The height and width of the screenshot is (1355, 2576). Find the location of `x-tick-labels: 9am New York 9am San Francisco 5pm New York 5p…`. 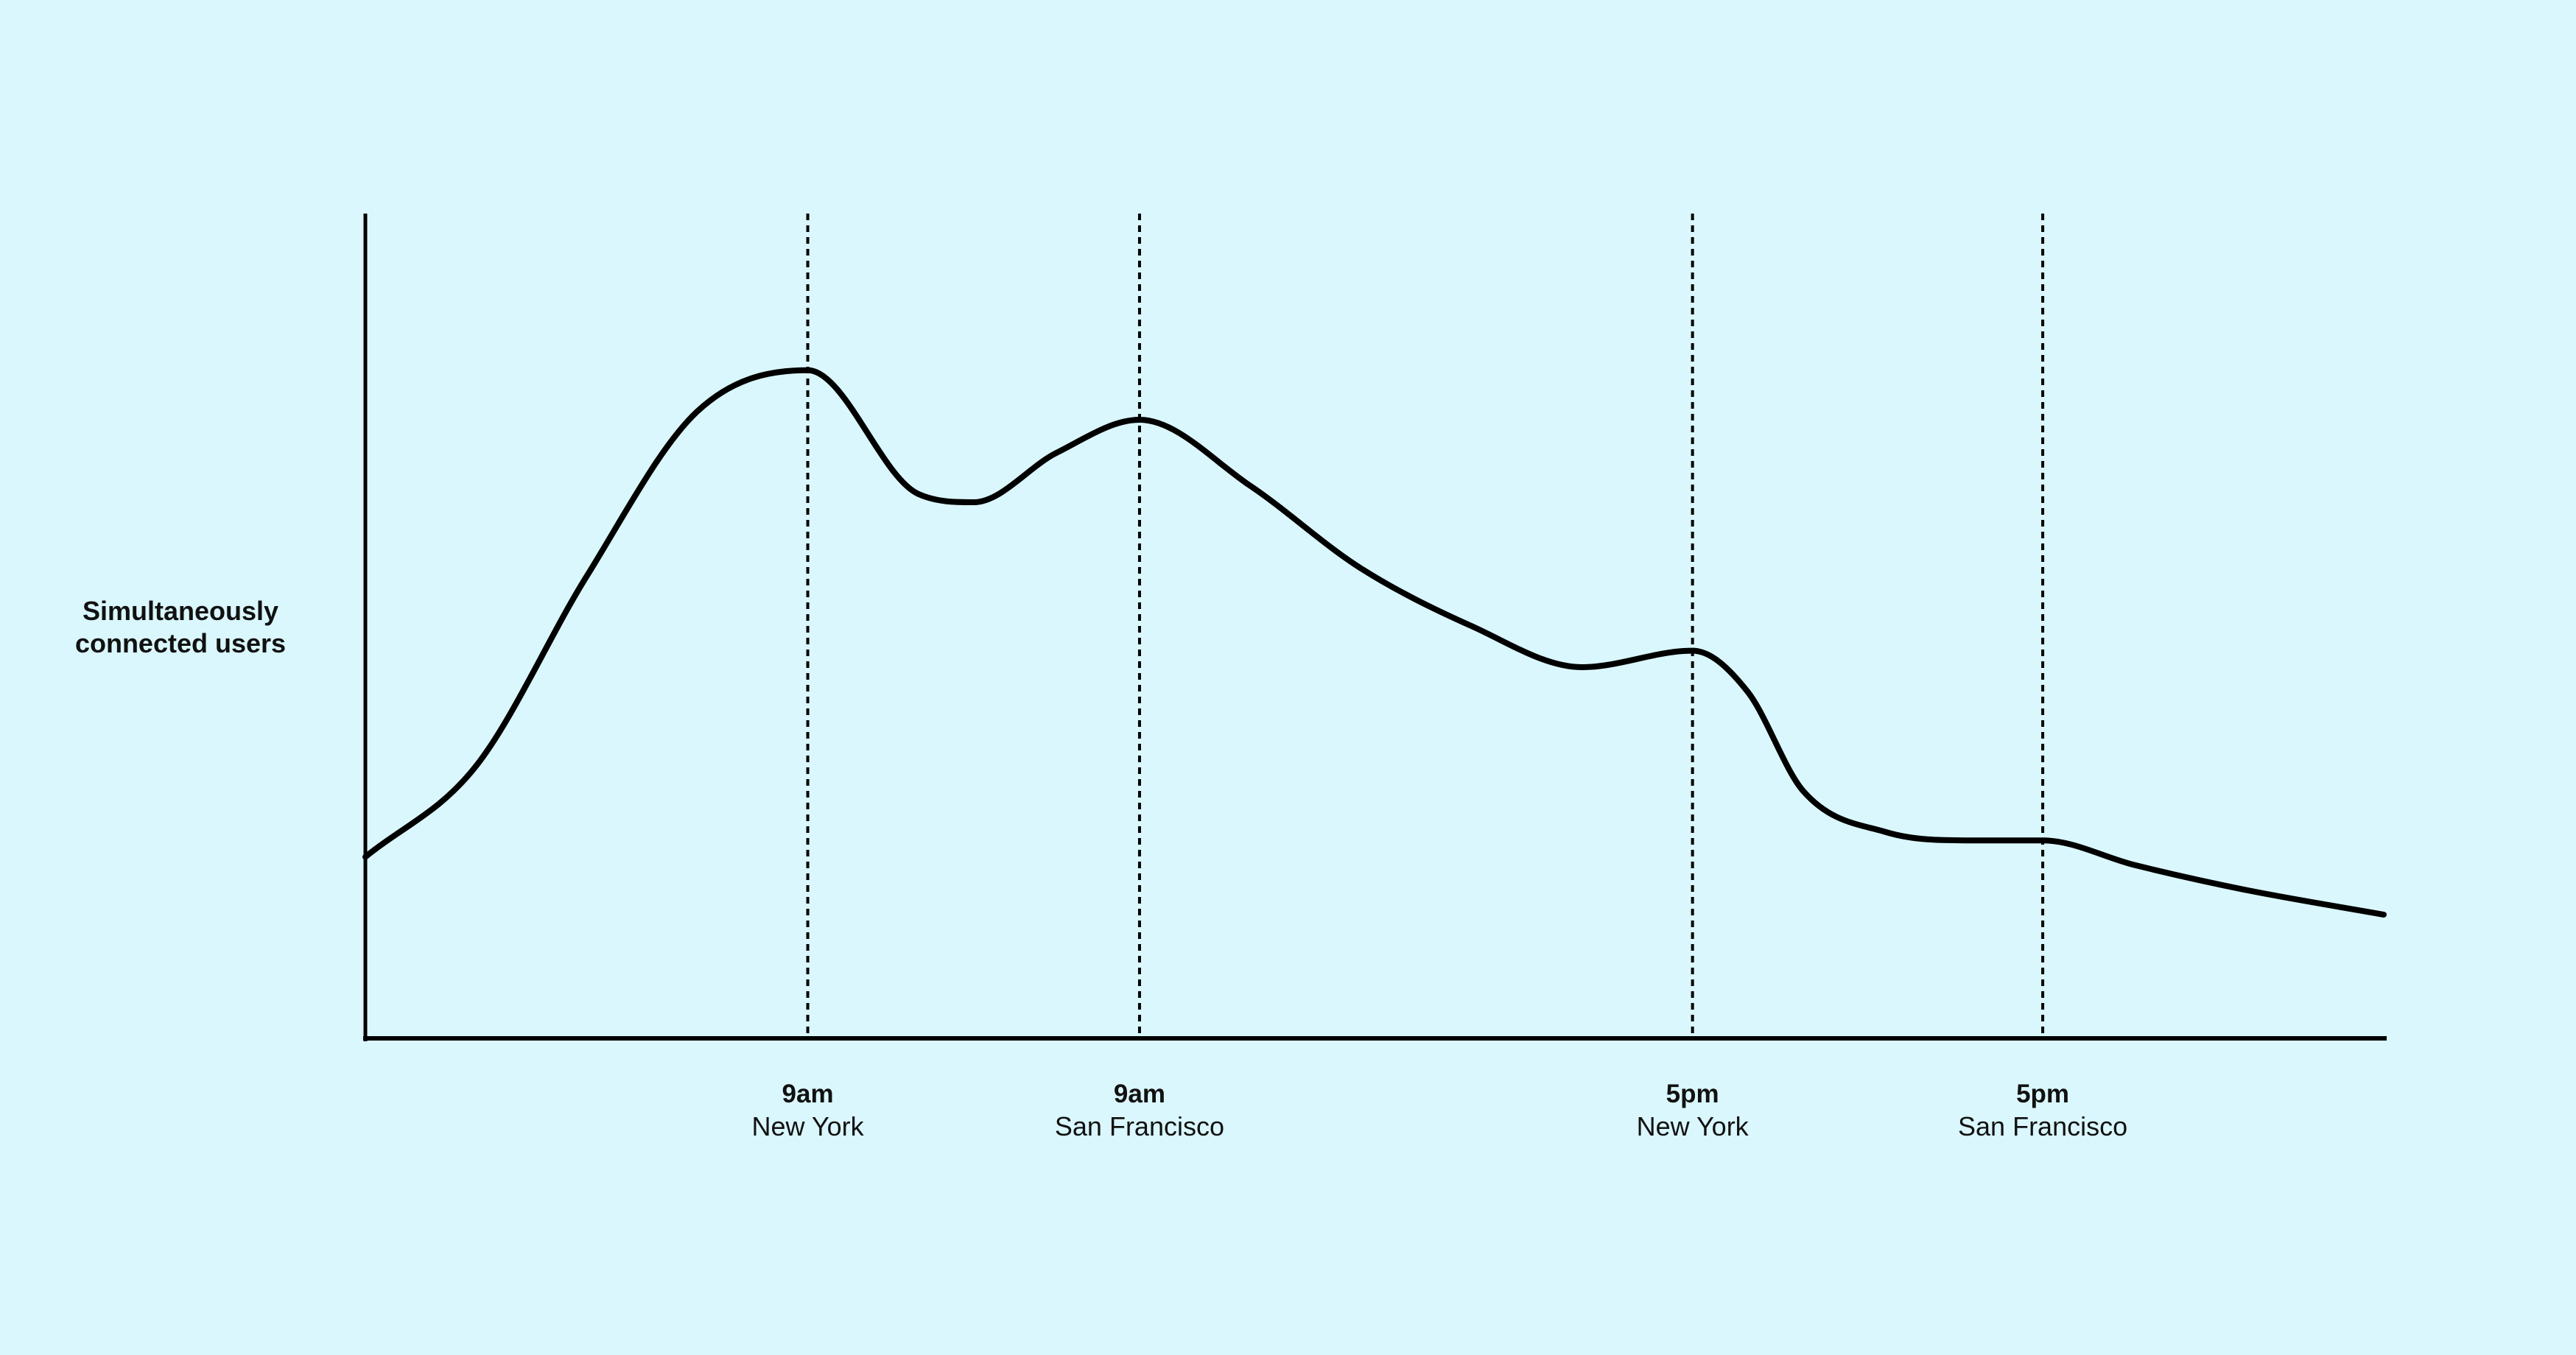

x-tick-labels: 9am New York 9am San Francisco 5pm New York 5p… is located at coordinates (1440, 1110).